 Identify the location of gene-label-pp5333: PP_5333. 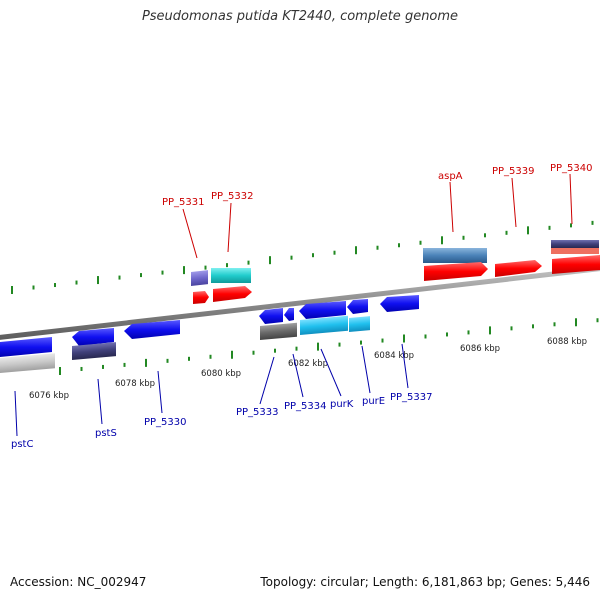
(257, 412).